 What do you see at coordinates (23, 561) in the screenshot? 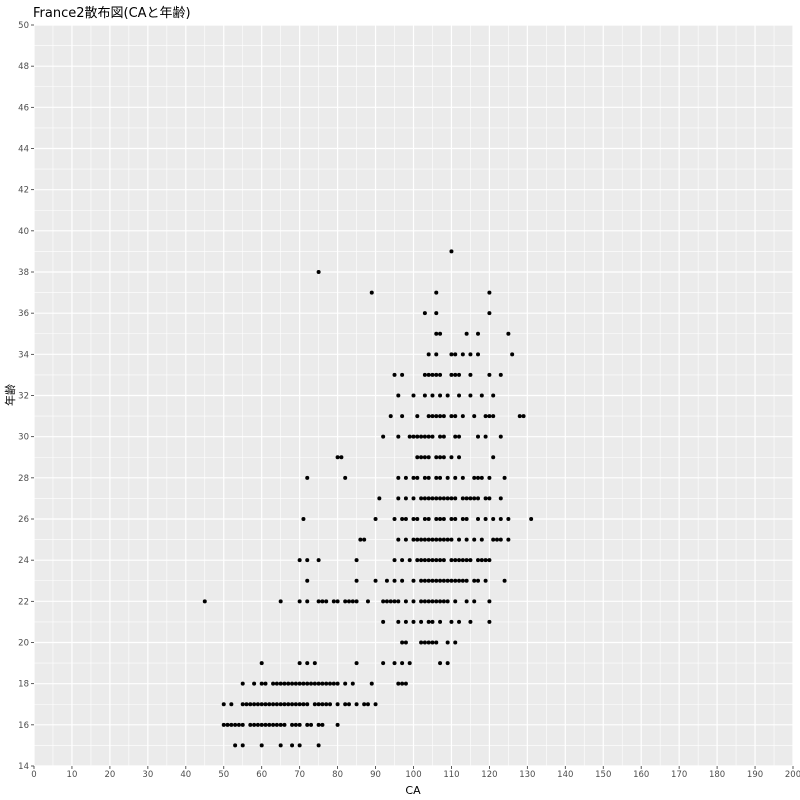
I see `y-tick-label: 24` at bounding box center [23, 561].